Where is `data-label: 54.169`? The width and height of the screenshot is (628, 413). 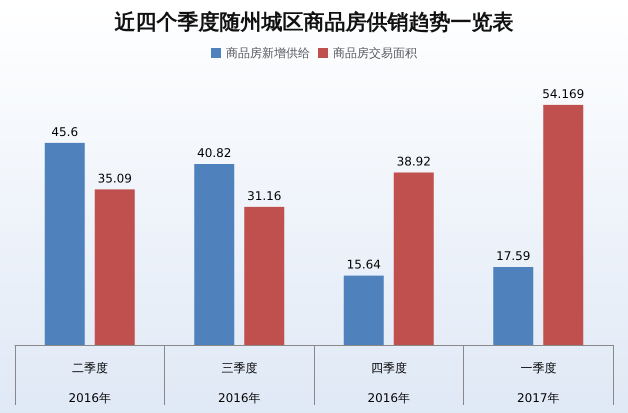 data-label: 54.169 is located at coordinates (563, 93).